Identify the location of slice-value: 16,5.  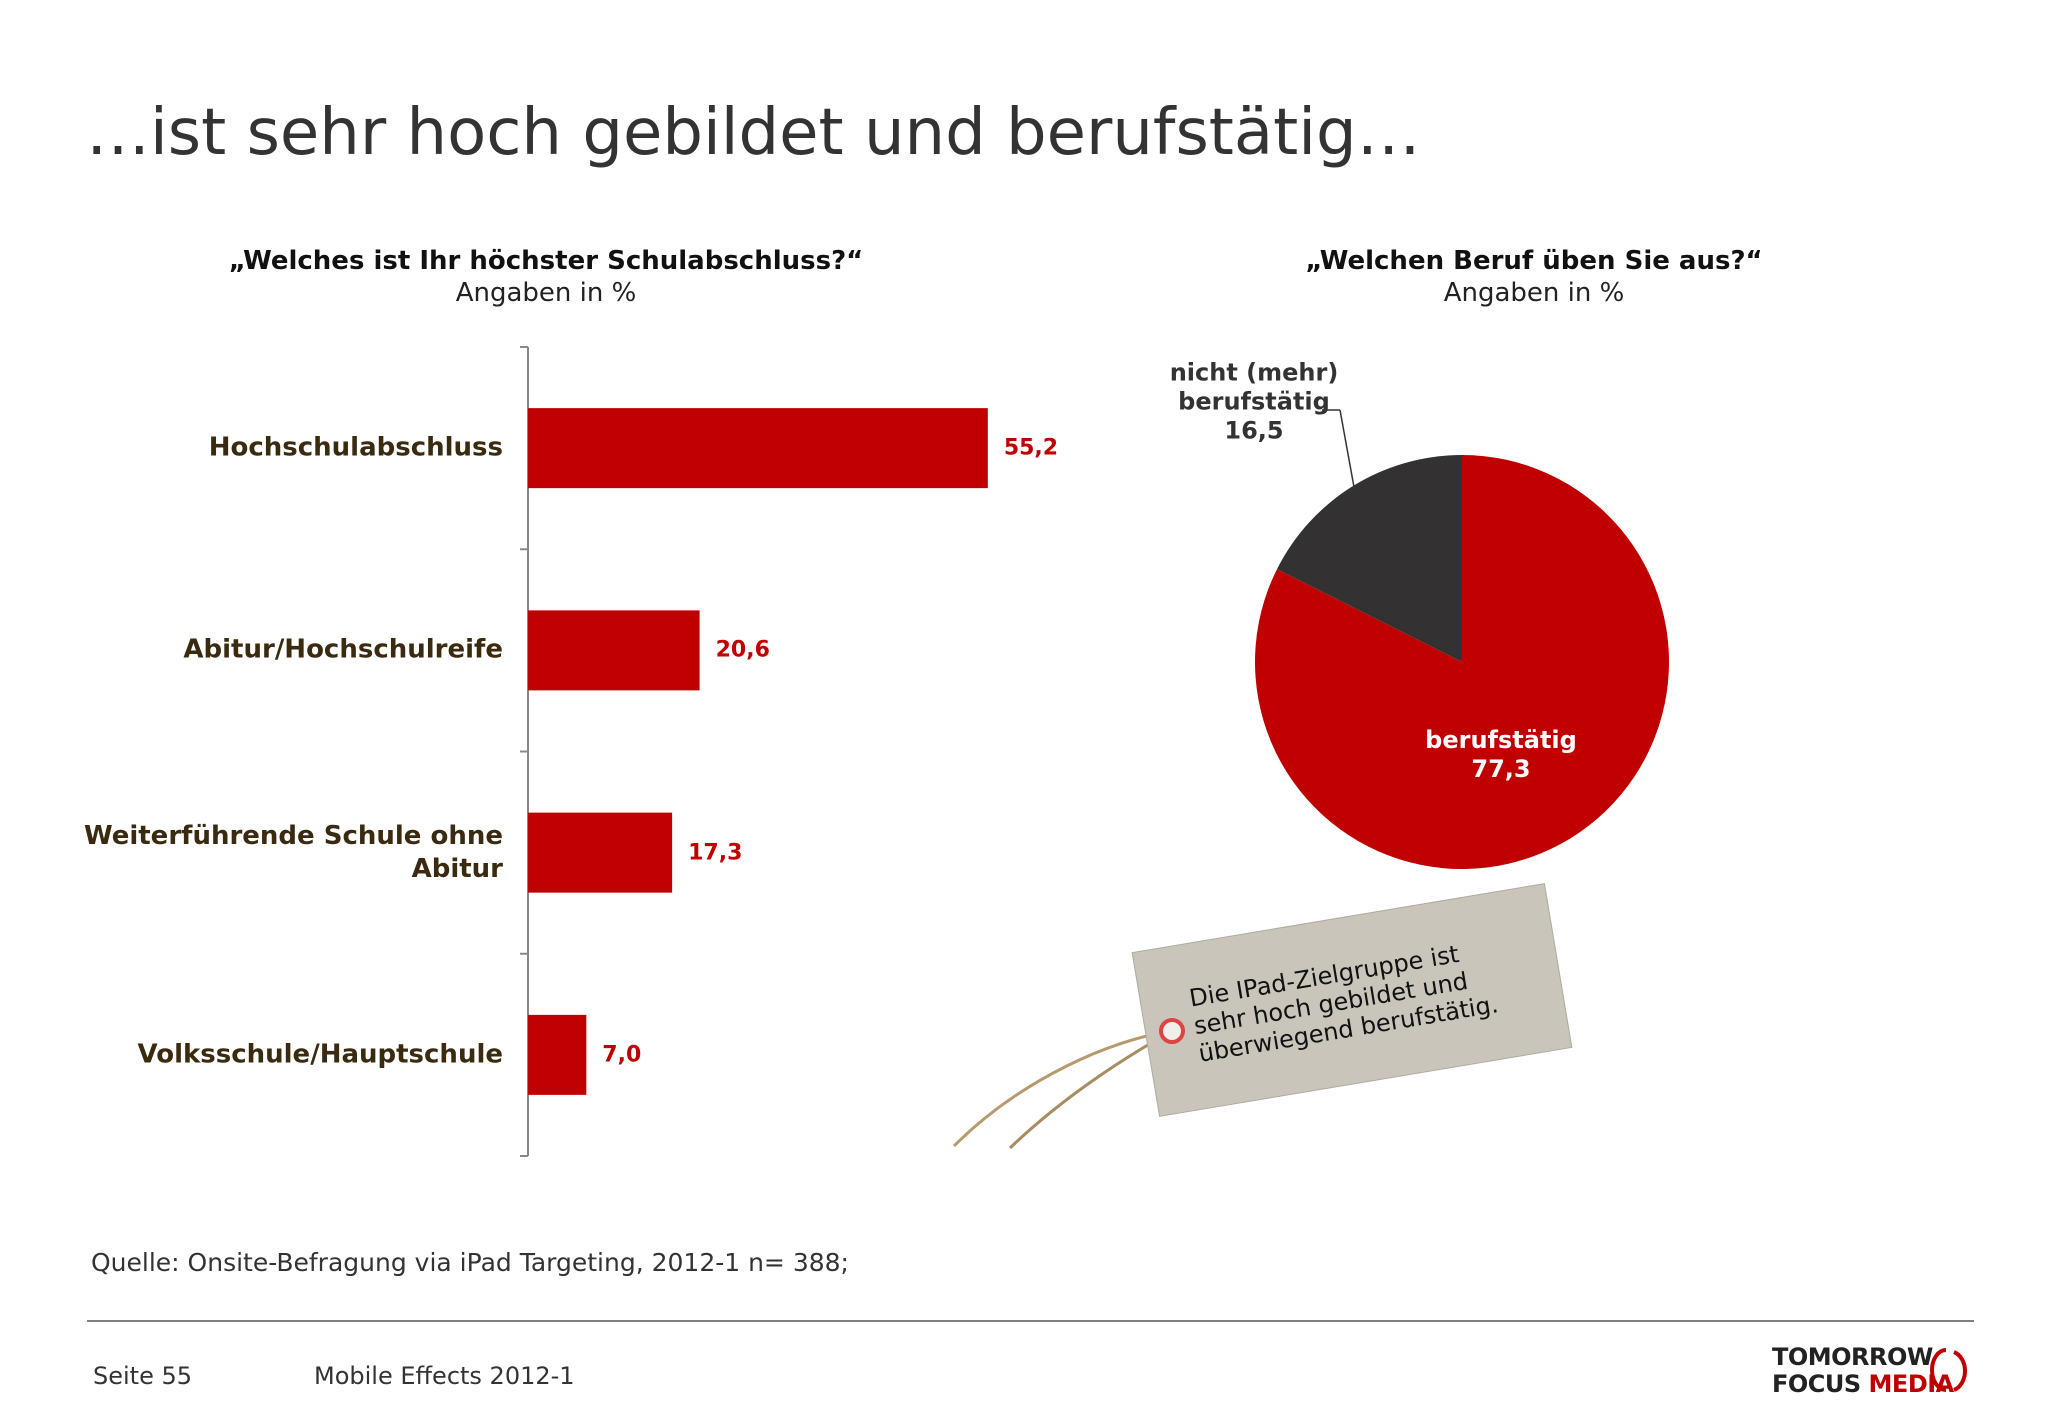
(1254, 430).